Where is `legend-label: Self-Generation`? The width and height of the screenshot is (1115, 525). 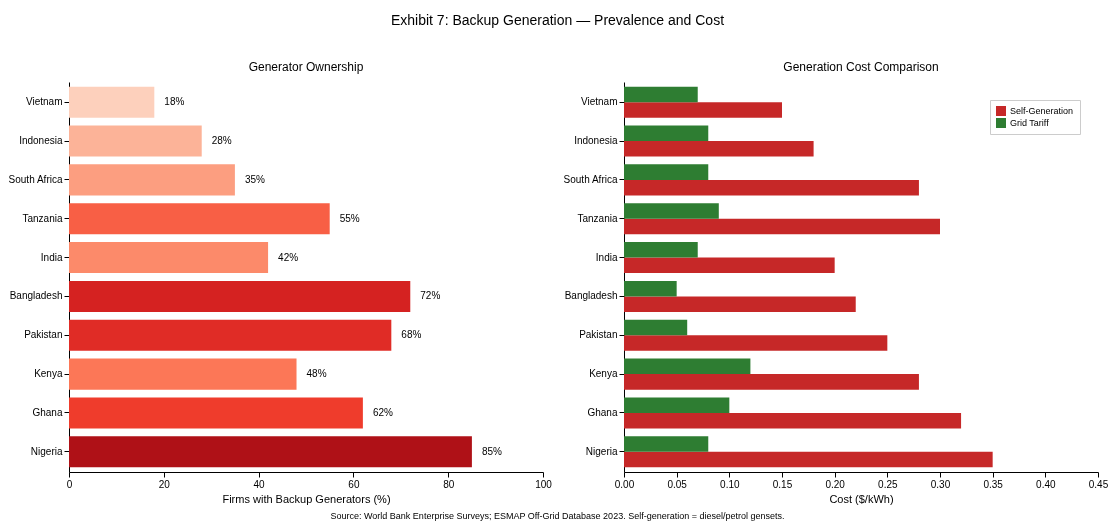 legend-label: Self-Generation is located at coordinates (1042, 111).